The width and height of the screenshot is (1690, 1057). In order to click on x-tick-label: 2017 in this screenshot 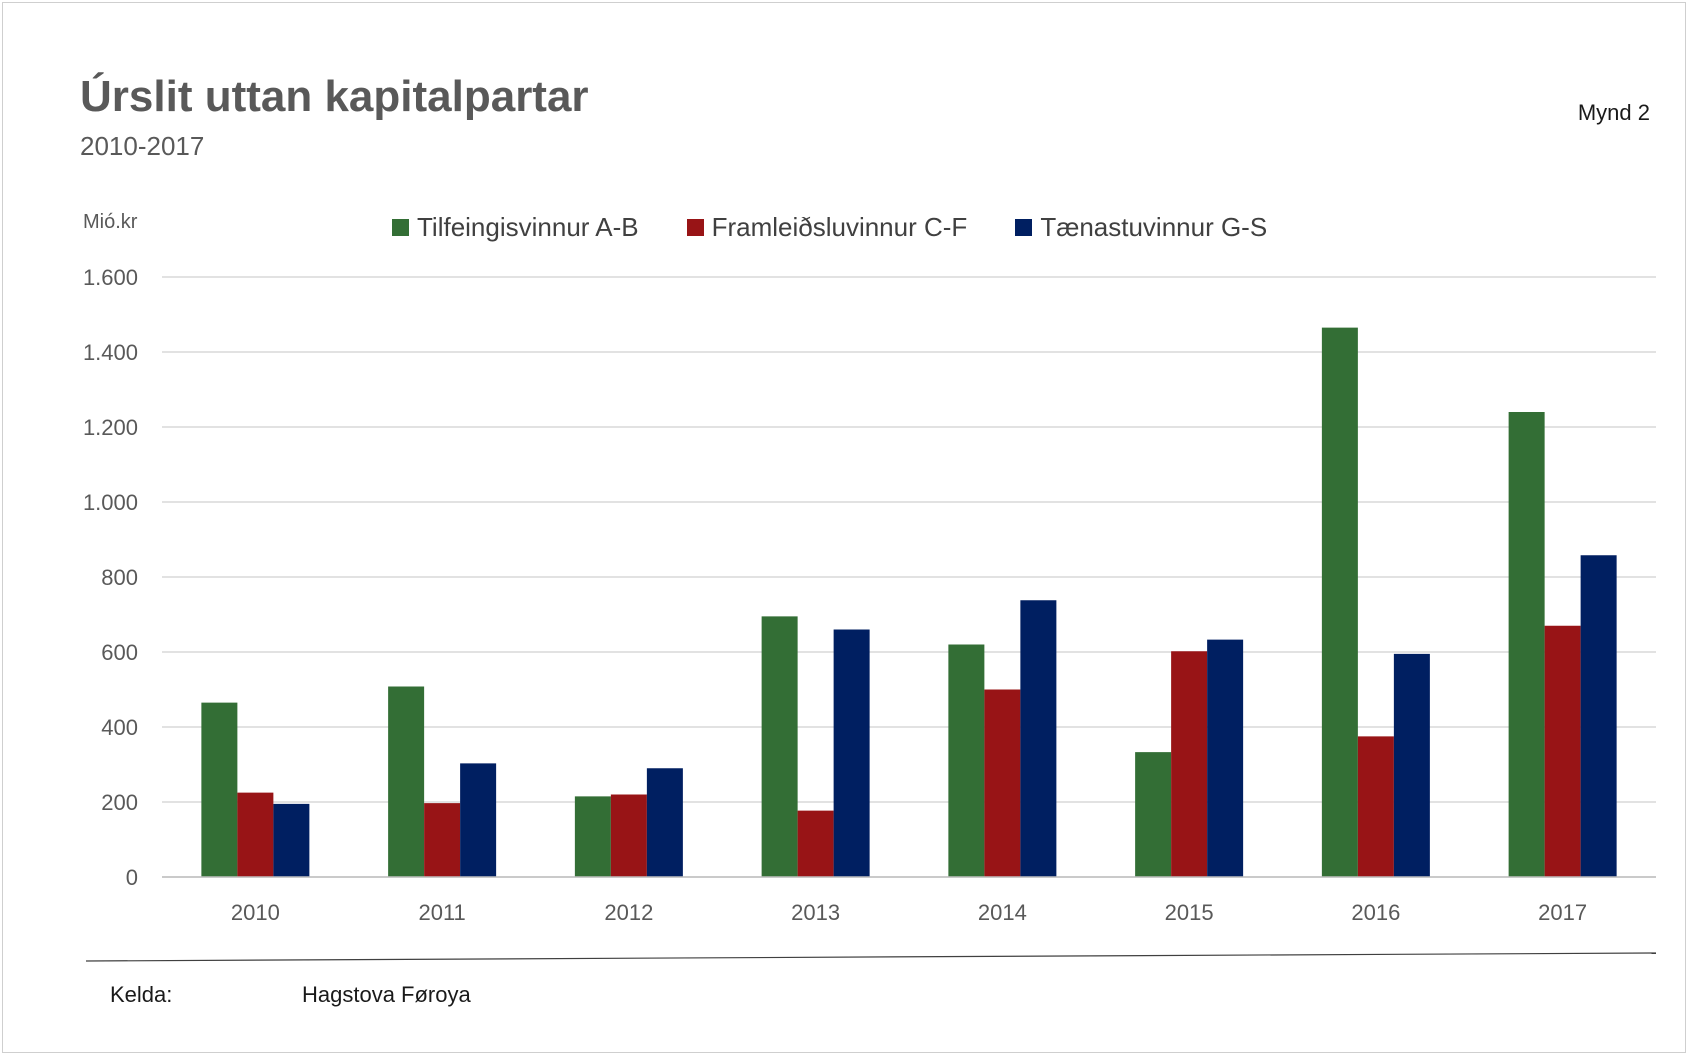, I will do `click(1562, 912)`.